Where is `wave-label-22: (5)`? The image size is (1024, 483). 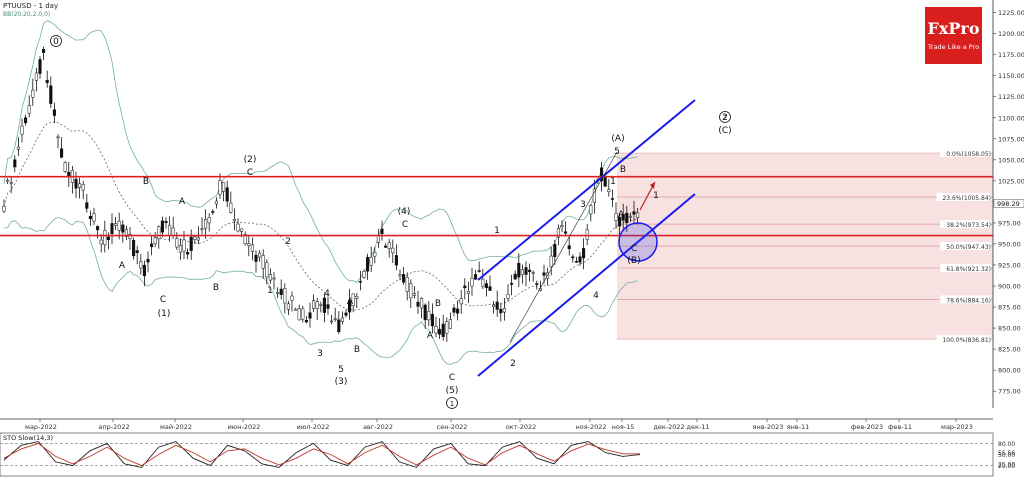
wave-label-22: (5) is located at coordinates (452, 391).